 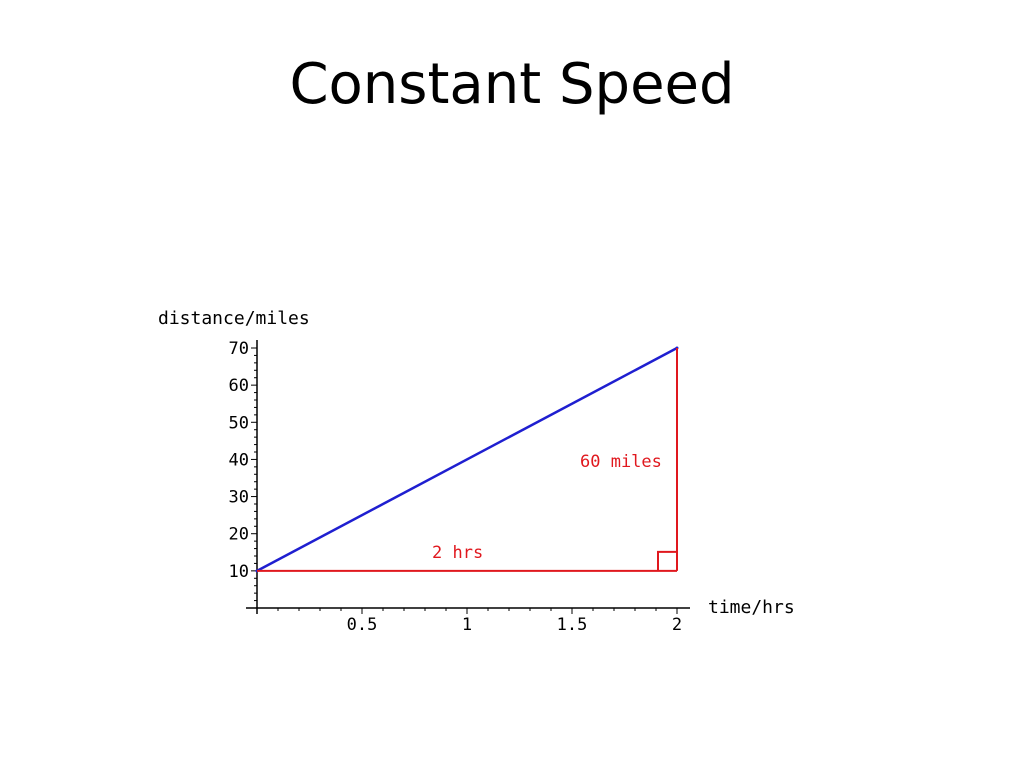 What do you see at coordinates (467, 625) in the screenshot?
I see `x-tick-label: 1` at bounding box center [467, 625].